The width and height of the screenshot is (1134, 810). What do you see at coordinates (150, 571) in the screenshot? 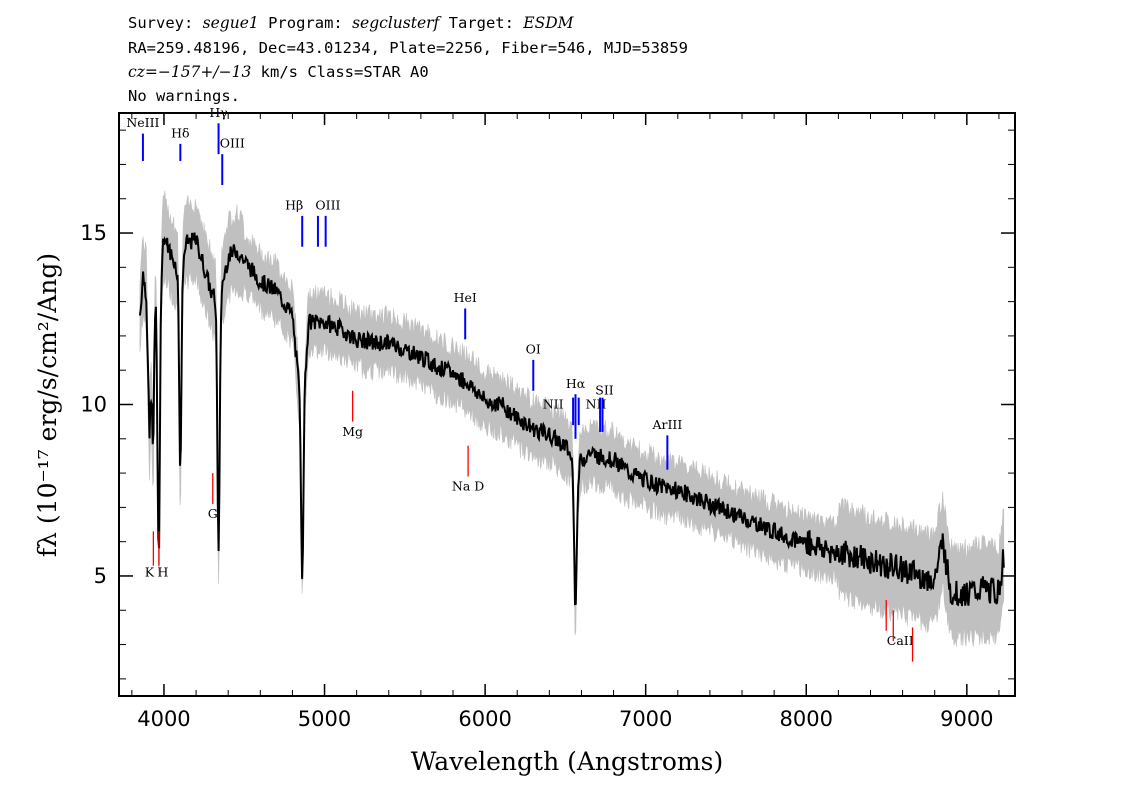
I see `line-label: K` at bounding box center [150, 571].